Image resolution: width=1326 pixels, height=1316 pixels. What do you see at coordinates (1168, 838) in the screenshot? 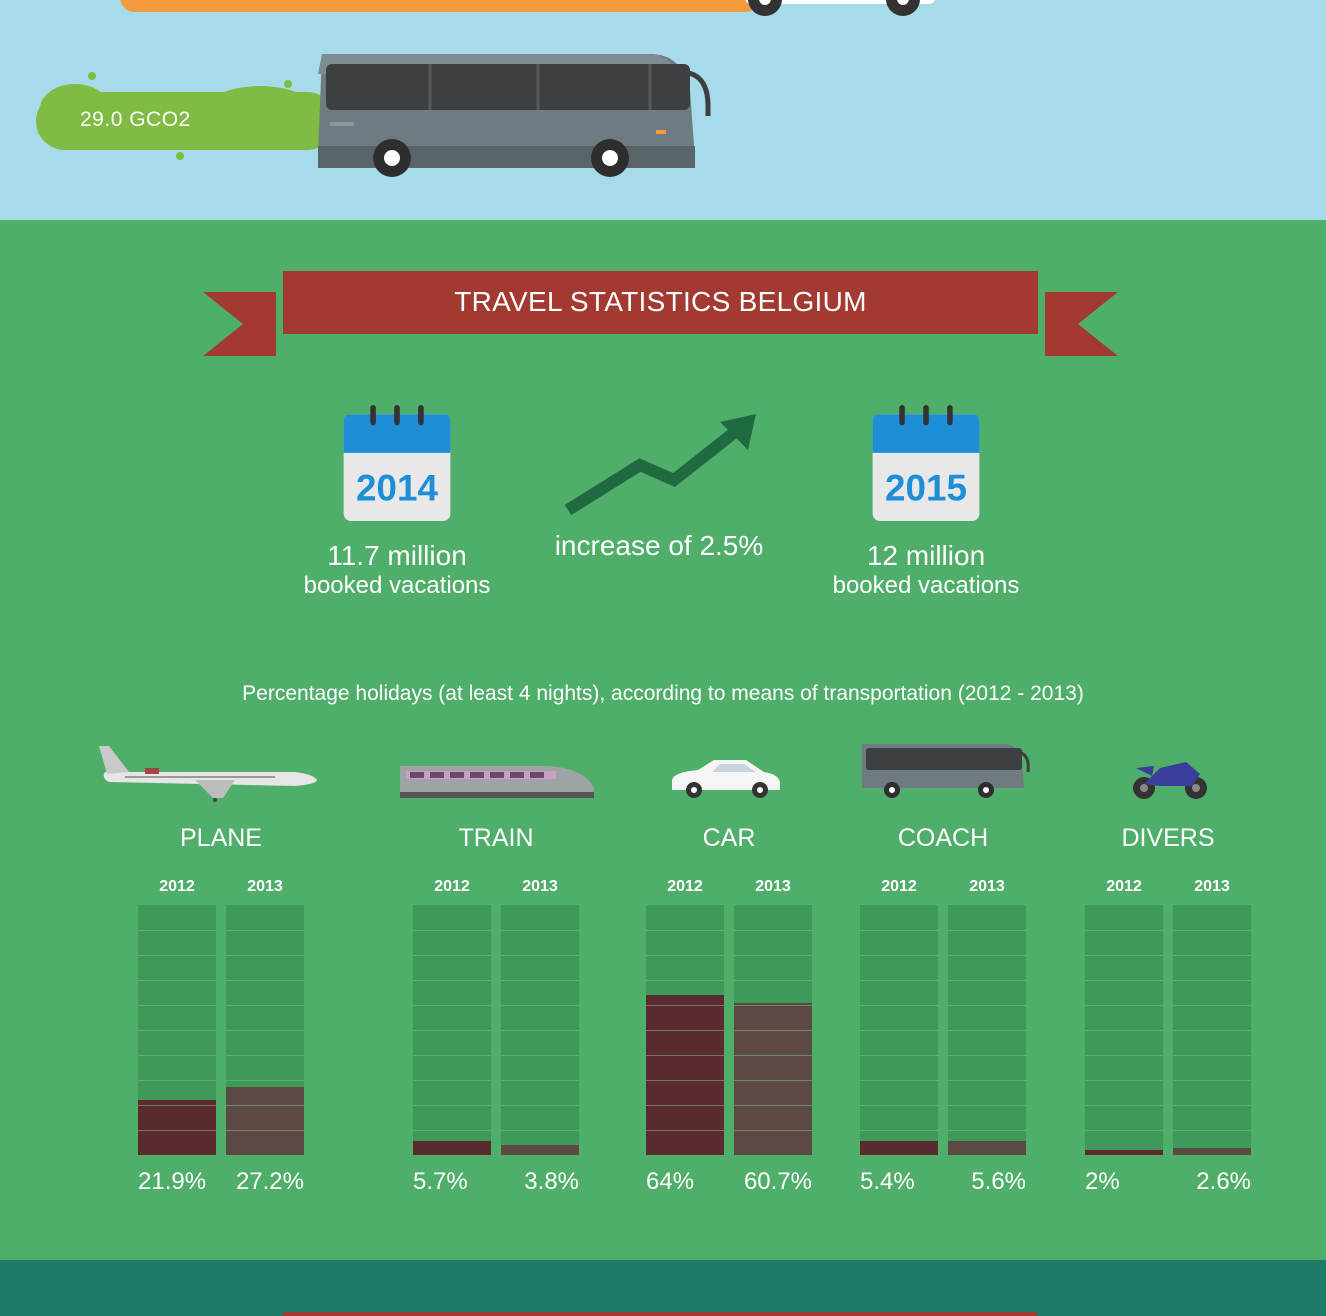
I see `category-label-divers: DIVERS` at bounding box center [1168, 838].